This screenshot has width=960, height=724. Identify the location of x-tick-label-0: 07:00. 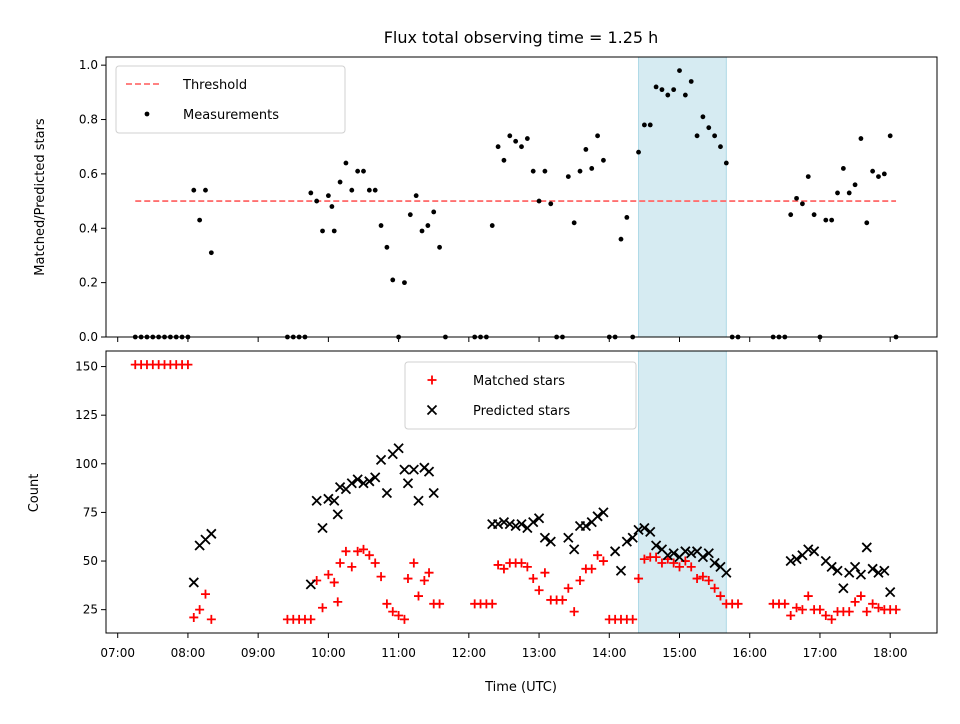
(117, 653).